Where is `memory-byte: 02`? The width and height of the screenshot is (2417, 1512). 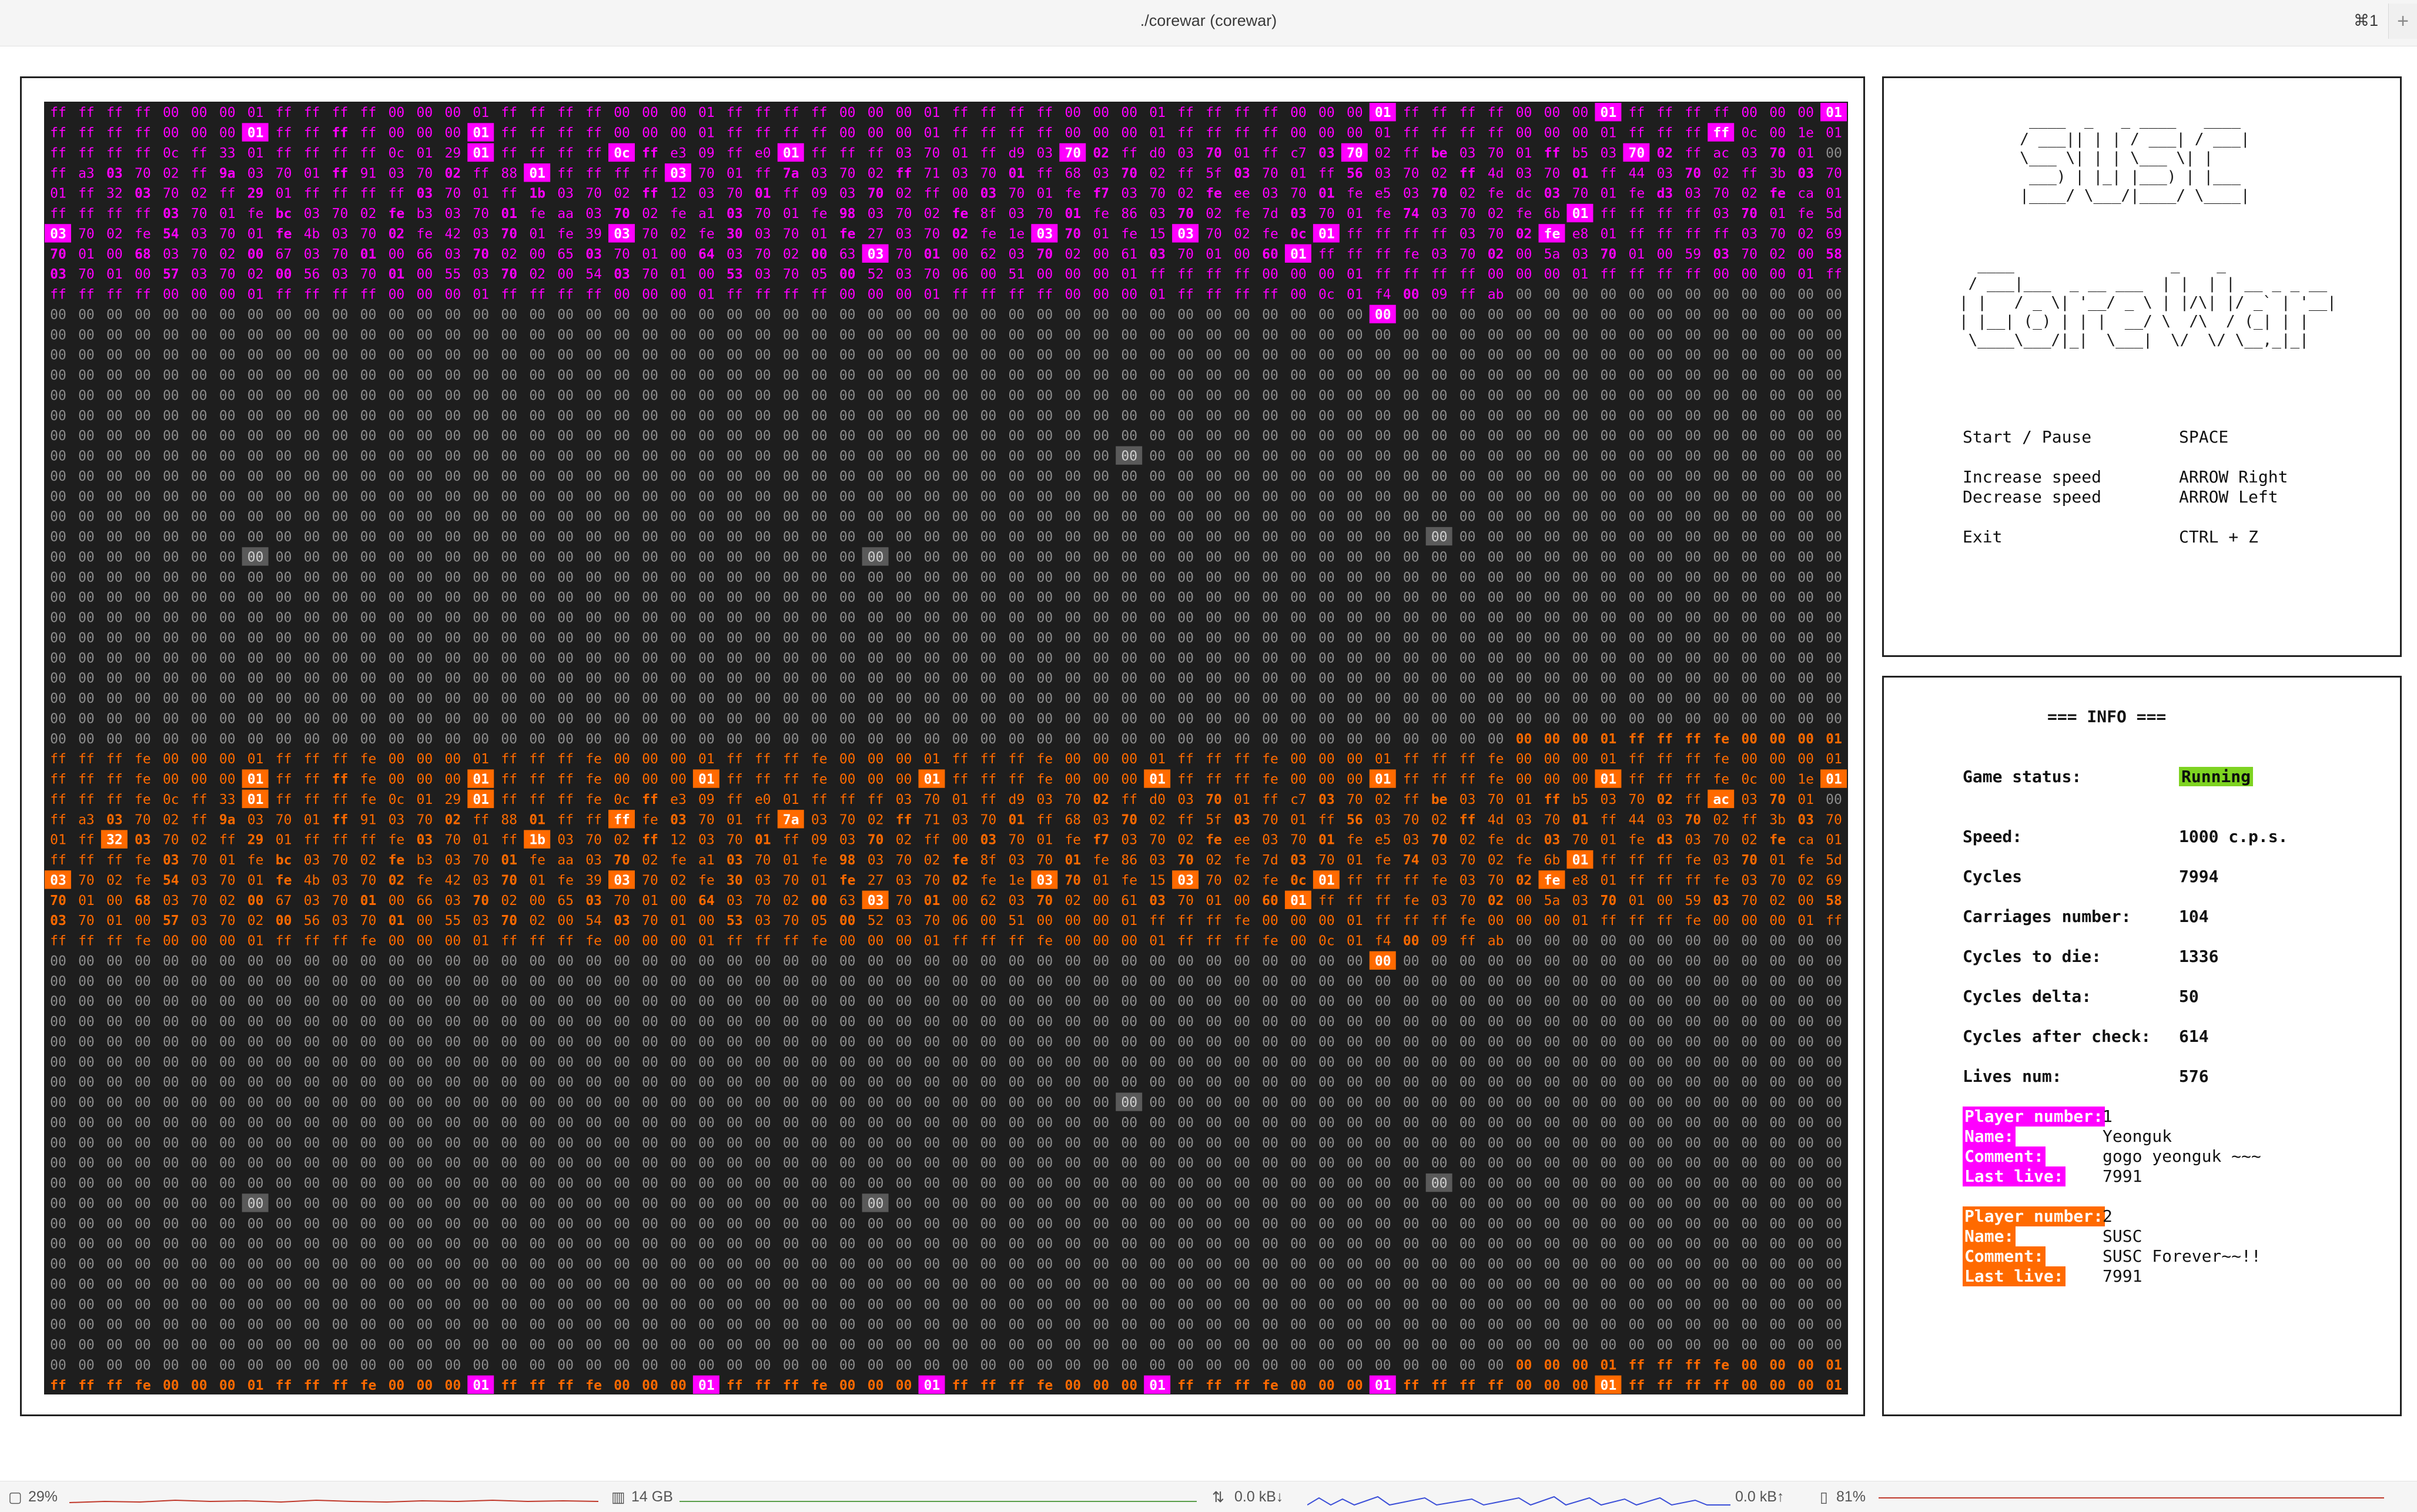
memory-byte: 02 is located at coordinates (1721, 174).